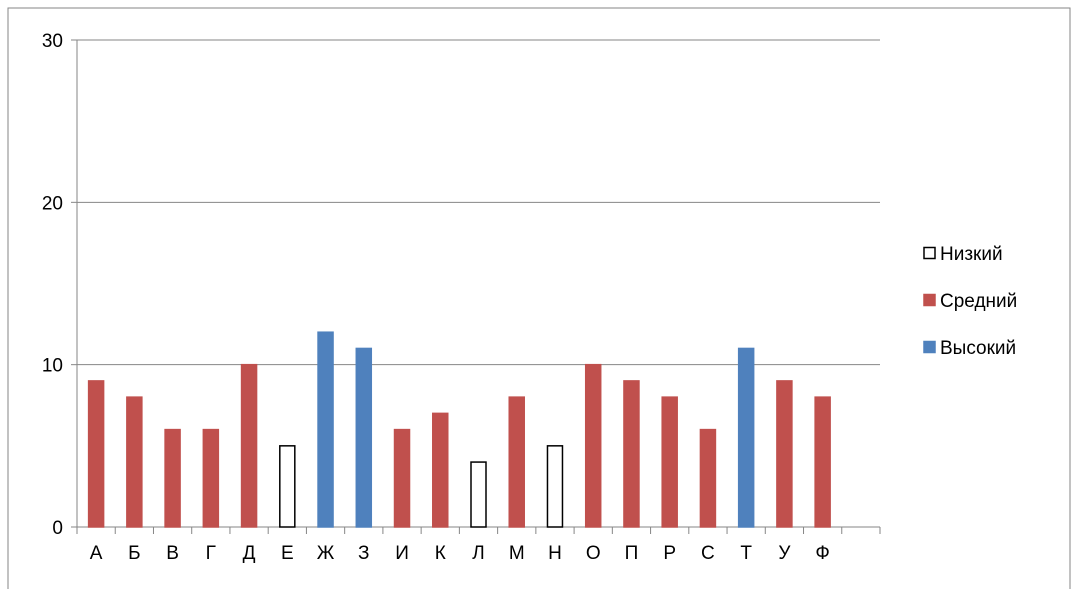 The height and width of the screenshot is (589, 1072). I want to click on legend-label: Средний, so click(978, 301).